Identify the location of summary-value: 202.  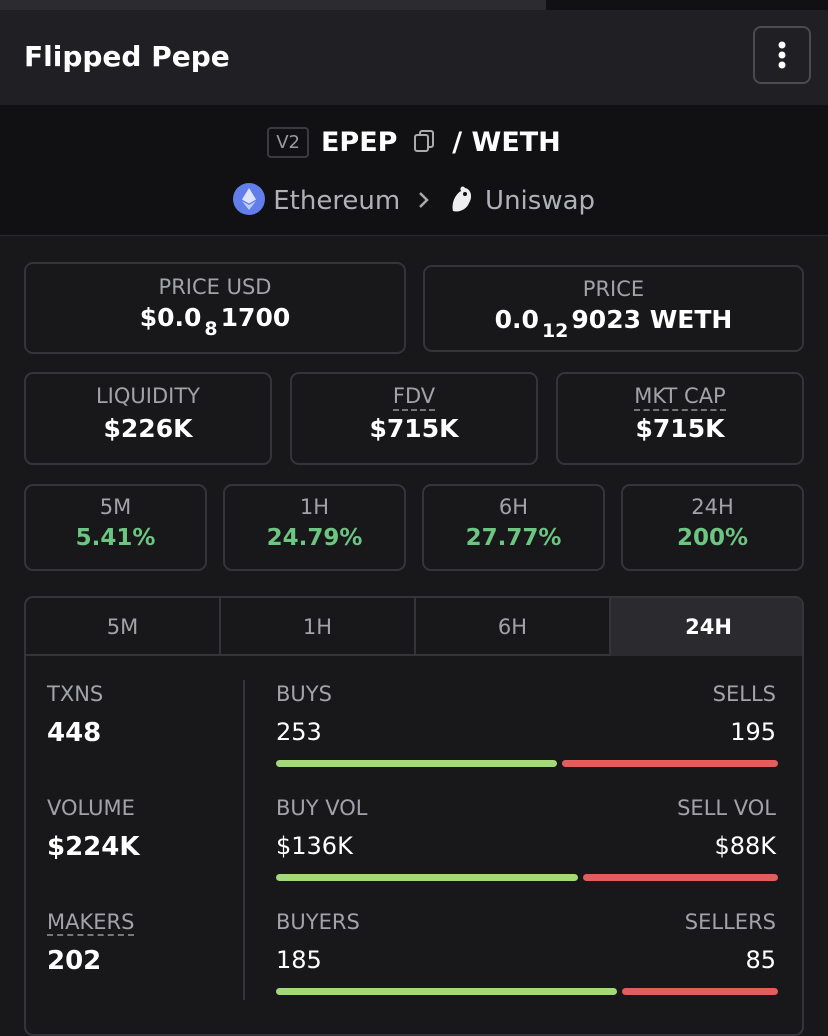
(74, 961).